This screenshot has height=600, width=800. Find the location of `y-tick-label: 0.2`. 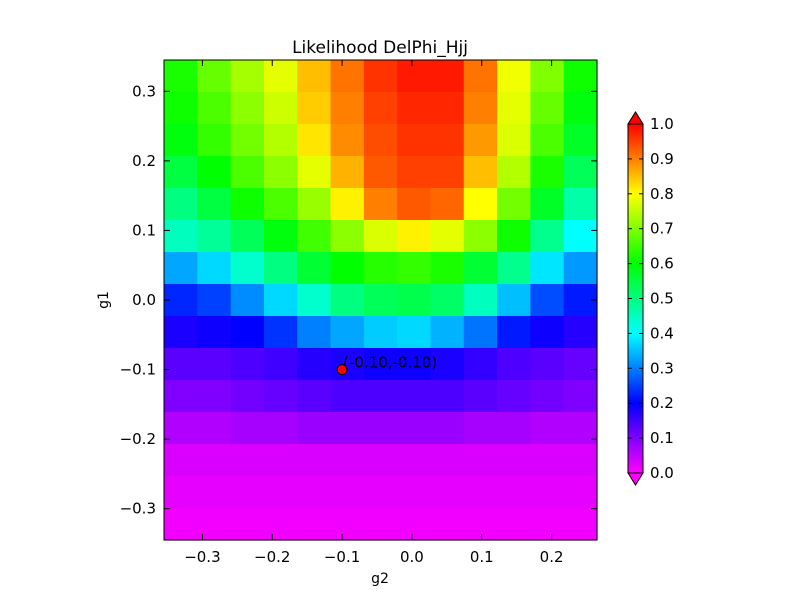

y-tick-label: 0.2 is located at coordinates (144, 161).